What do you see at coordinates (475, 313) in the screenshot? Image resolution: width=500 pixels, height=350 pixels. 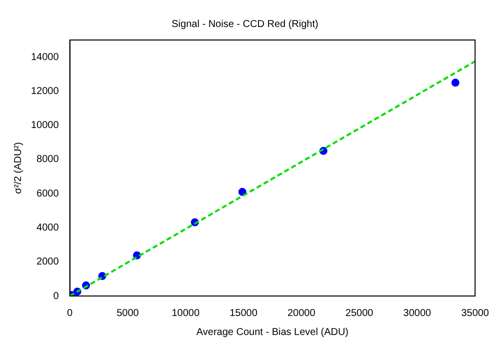 I see `x-tick-label: 35000` at bounding box center [475, 313].